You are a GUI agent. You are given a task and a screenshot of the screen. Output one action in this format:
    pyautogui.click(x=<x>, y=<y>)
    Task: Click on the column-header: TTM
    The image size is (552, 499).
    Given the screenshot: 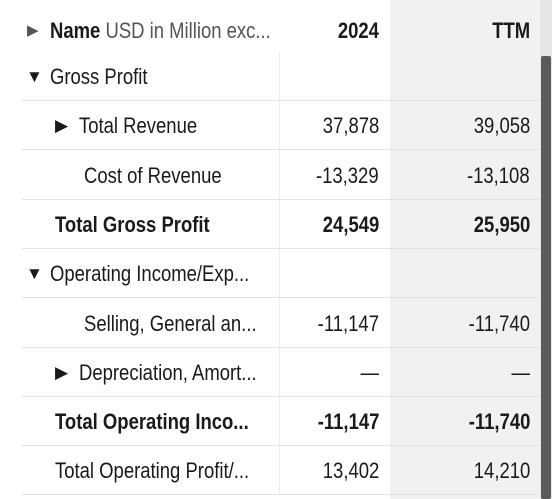 What is the action you would take?
    pyautogui.click(x=511, y=30)
    